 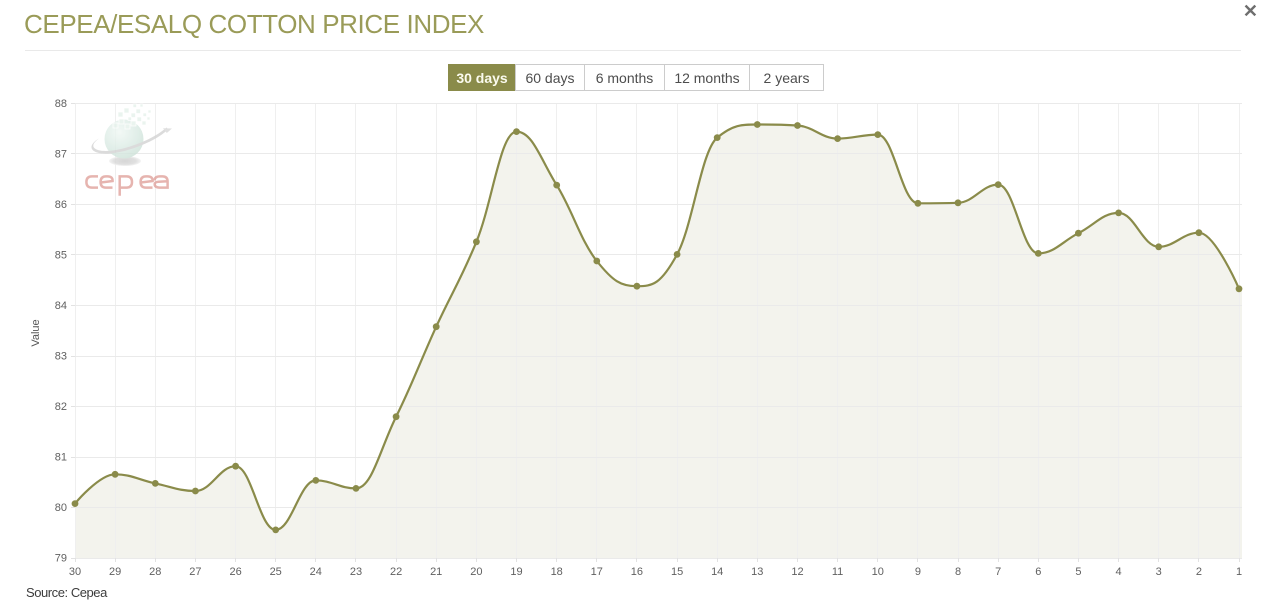 What do you see at coordinates (1199, 572) in the screenshot?
I see `svg-text: 2` at bounding box center [1199, 572].